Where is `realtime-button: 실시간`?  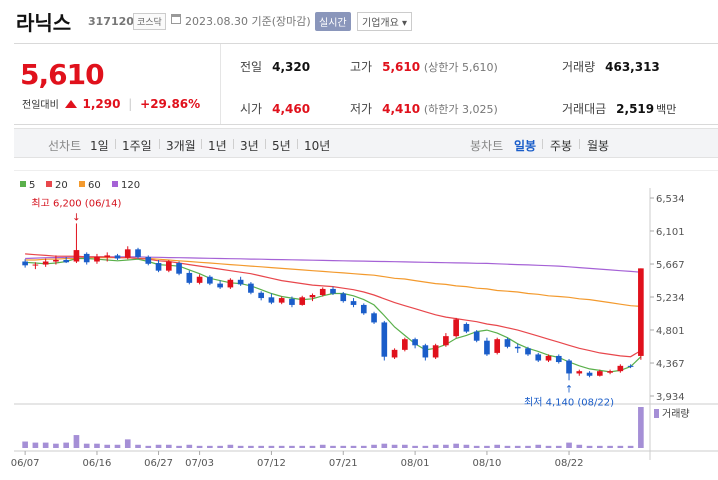 realtime-button: 실시간 is located at coordinates (333, 21).